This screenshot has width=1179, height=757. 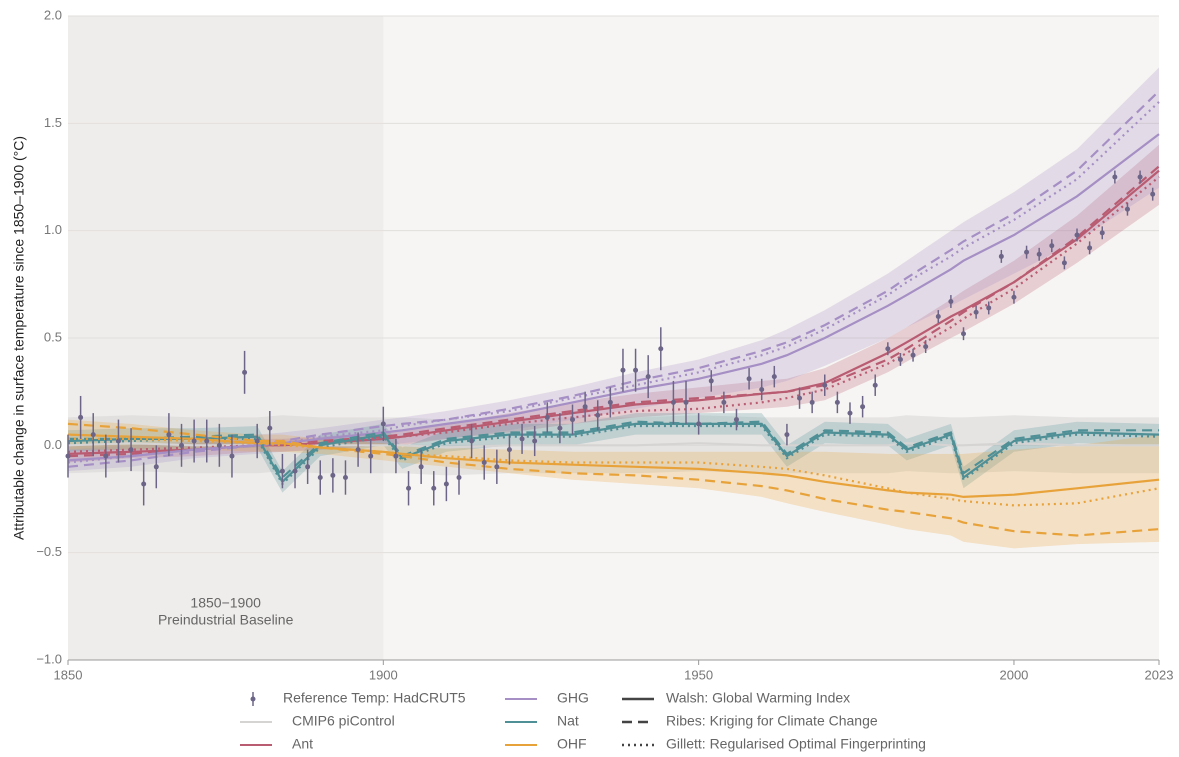 What do you see at coordinates (1013, 674) in the screenshot?
I see `x-tick-label: 2000` at bounding box center [1013, 674].